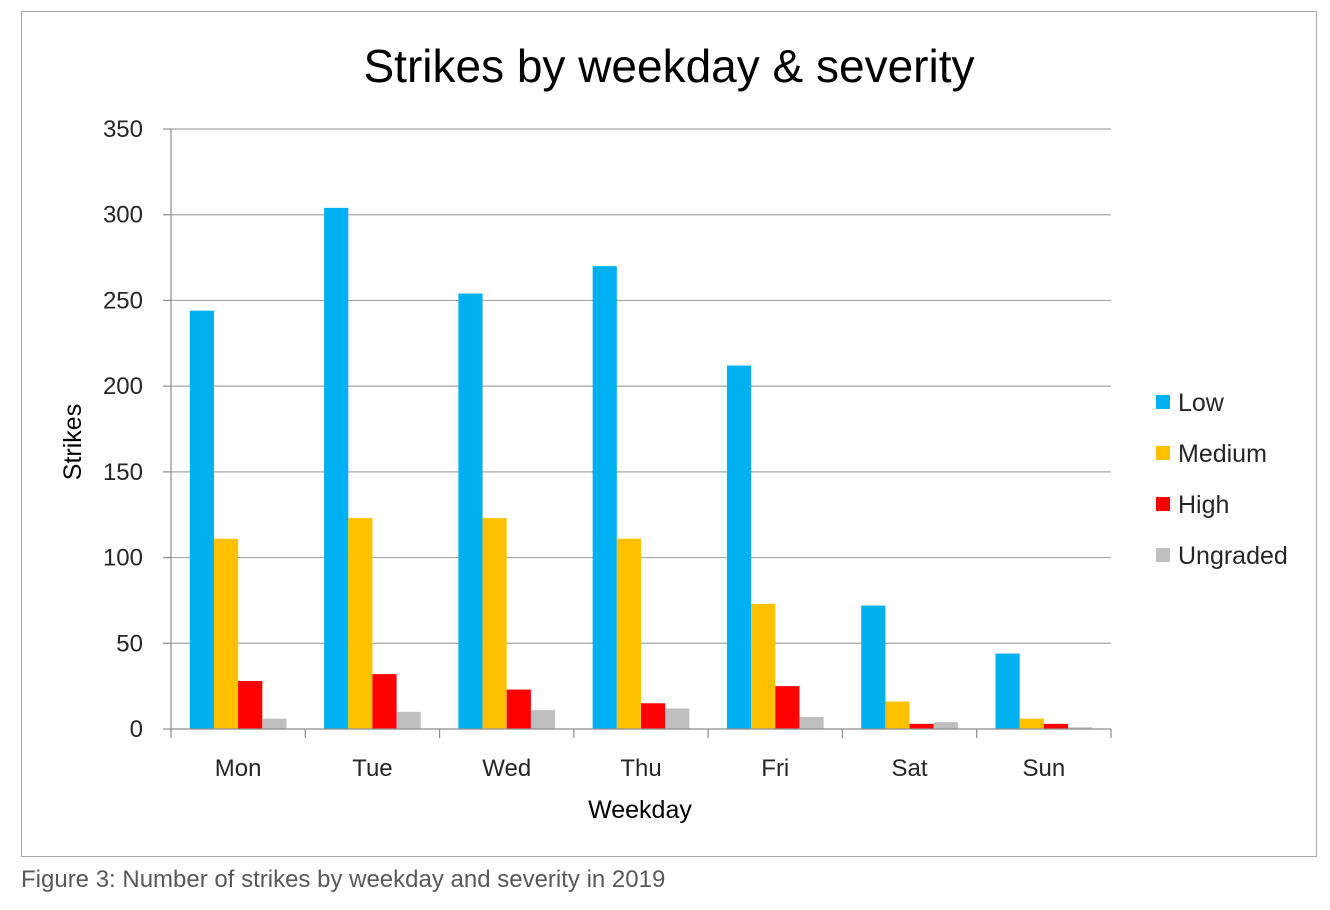 This screenshot has height=910, width=1330. Describe the element at coordinates (640, 768) in the screenshot. I see `x-tick-label-thu: Thu` at that location.